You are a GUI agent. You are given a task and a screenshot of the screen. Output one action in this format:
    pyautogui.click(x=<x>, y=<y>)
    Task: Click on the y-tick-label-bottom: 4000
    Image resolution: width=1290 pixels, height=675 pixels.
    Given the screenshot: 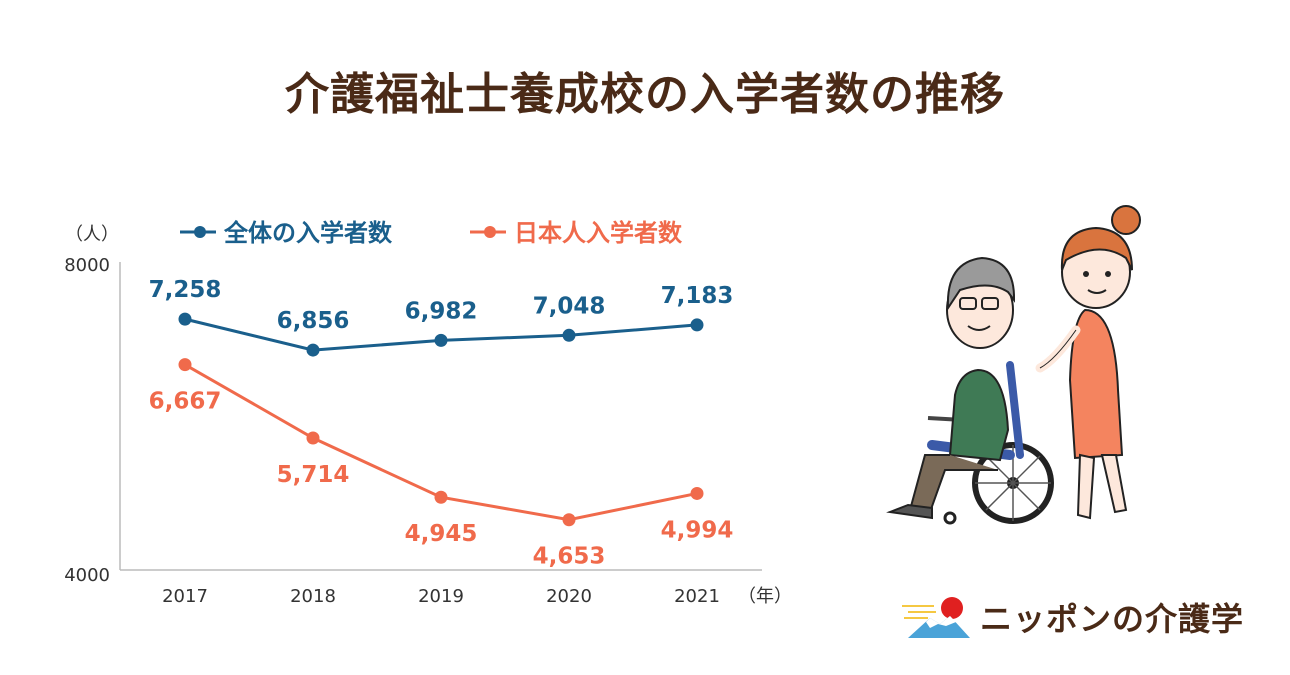 What is the action you would take?
    pyautogui.click(x=87, y=575)
    